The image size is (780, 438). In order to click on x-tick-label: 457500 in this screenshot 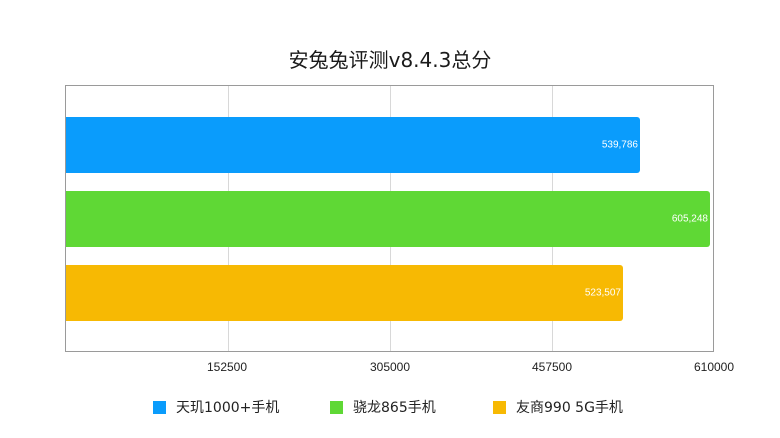, I will do `click(552, 367)`.